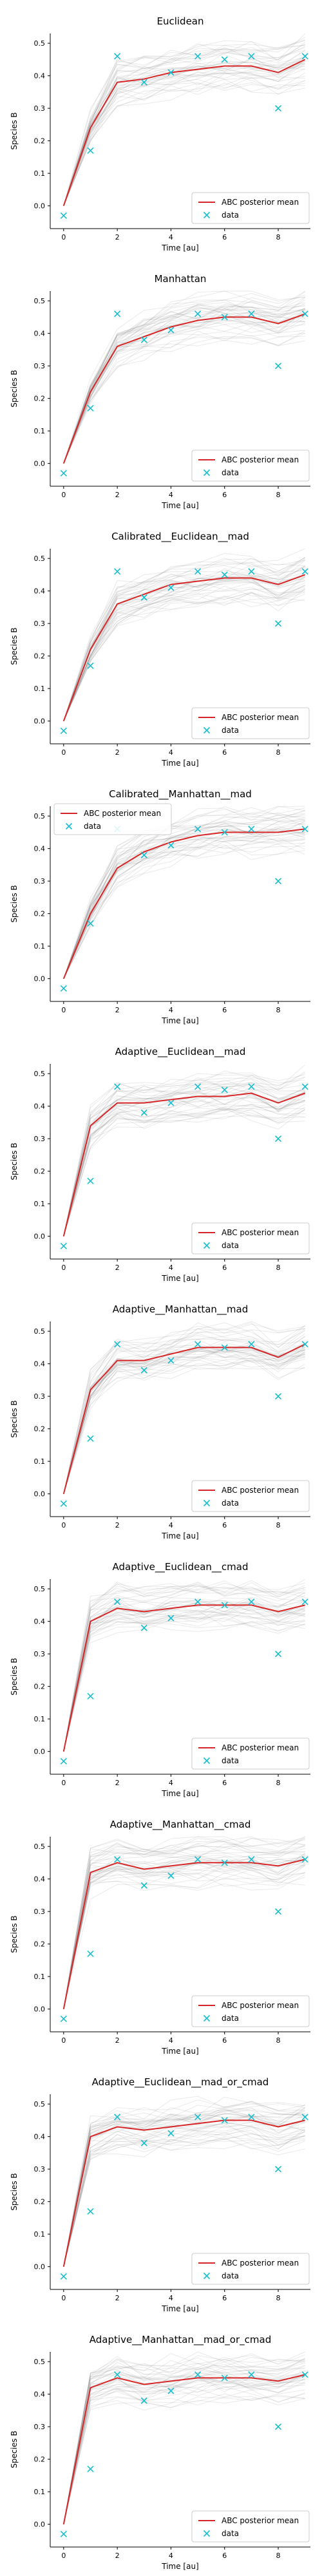 The width and height of the screenshot is (322, 2576). I want to click on posterior-samples, so click(184, 1407).